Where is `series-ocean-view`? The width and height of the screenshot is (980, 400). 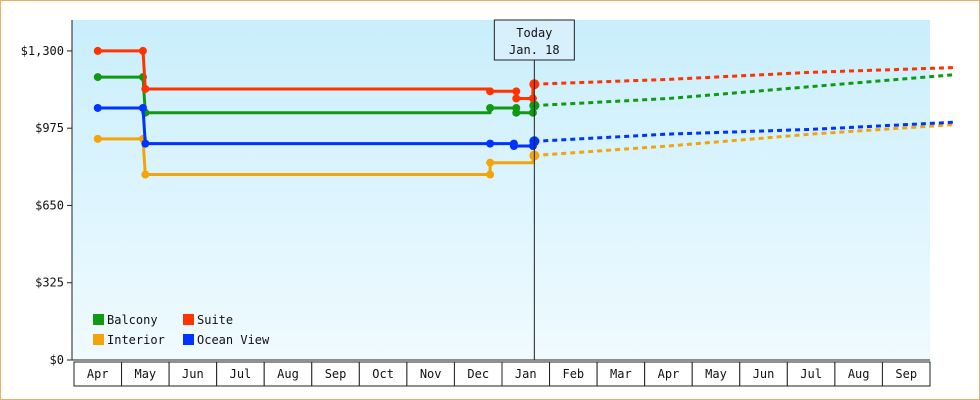 series-ocean-view is located at coordinates (523, 127).